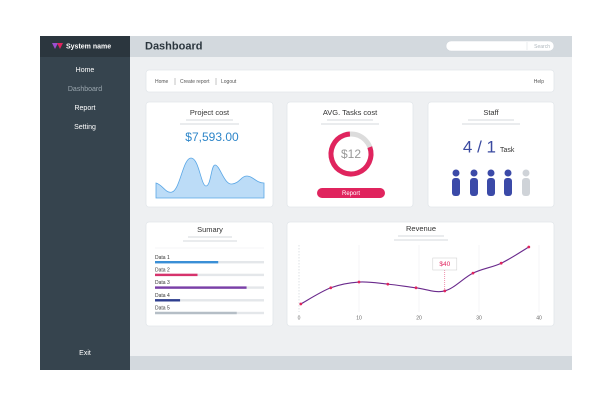 The width and height of the screenshot is (612, 408). Describe the element at coordinates (210, 178) in the screenshot. I see `area-chart` at that location.